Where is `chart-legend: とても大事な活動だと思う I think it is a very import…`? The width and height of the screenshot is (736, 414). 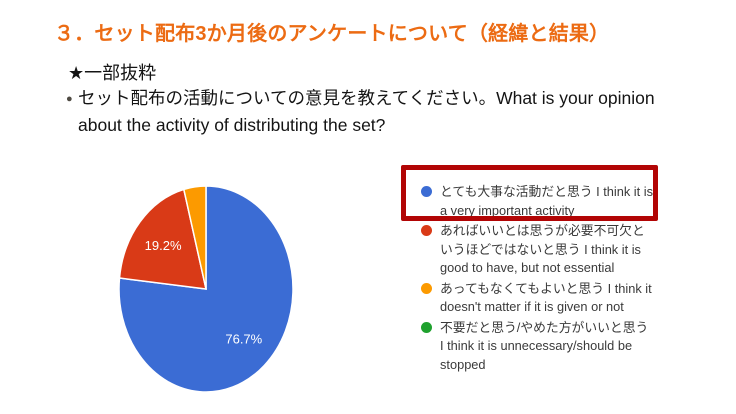
chart-legend: とても大事な活動だと思う I think it is a very import… is located at coordinates (537, 279).